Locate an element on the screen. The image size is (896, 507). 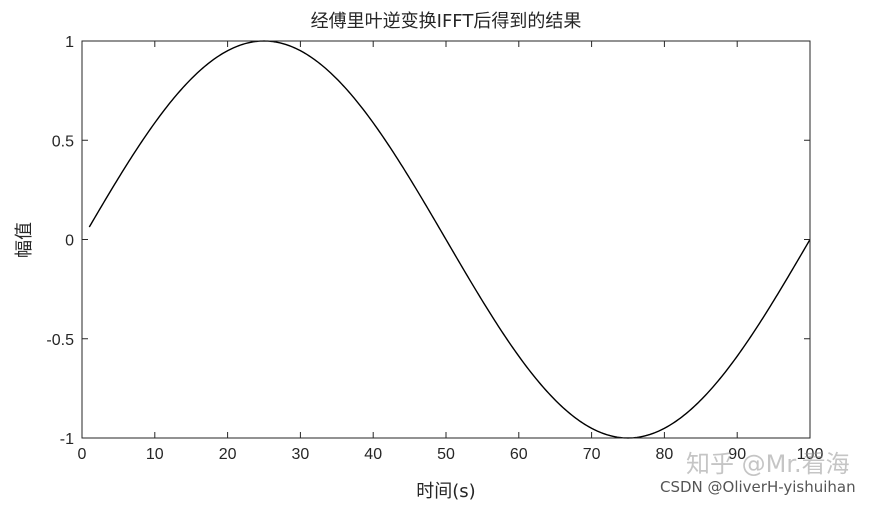
zhihu-watermark: 知乎 @Mr.看海 is located at coordinates (768, 464).